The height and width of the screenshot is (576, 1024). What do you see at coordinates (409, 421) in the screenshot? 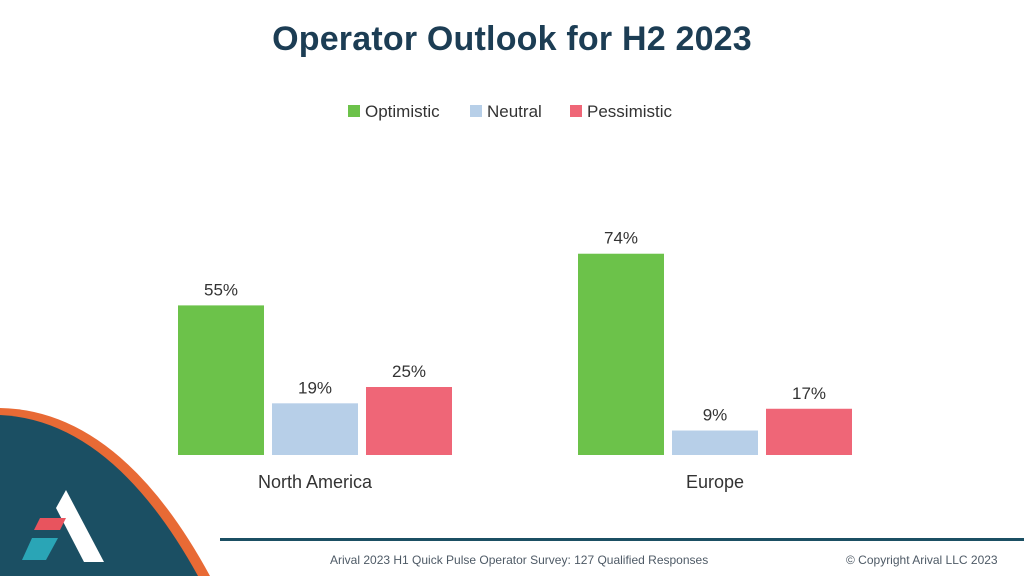
I see `bar-north-america-pessimistic` at bounding box center [409, 421].